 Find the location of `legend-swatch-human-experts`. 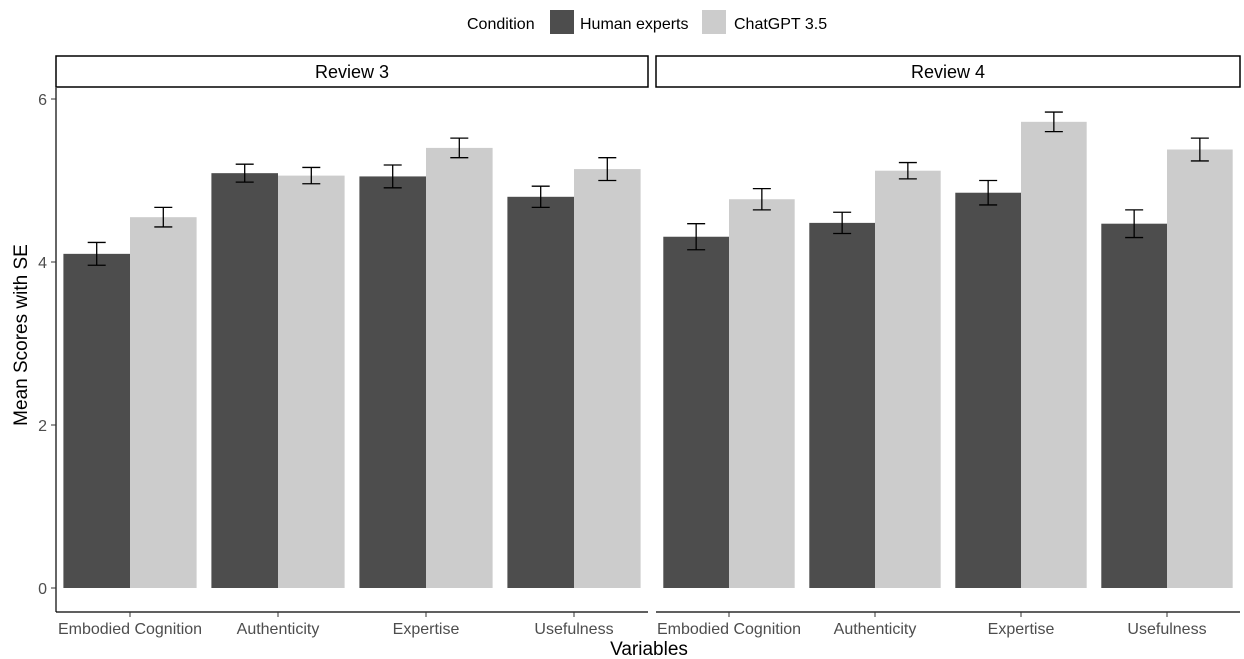

legend-swatch-human-experts is located at coordinates (562, 22).